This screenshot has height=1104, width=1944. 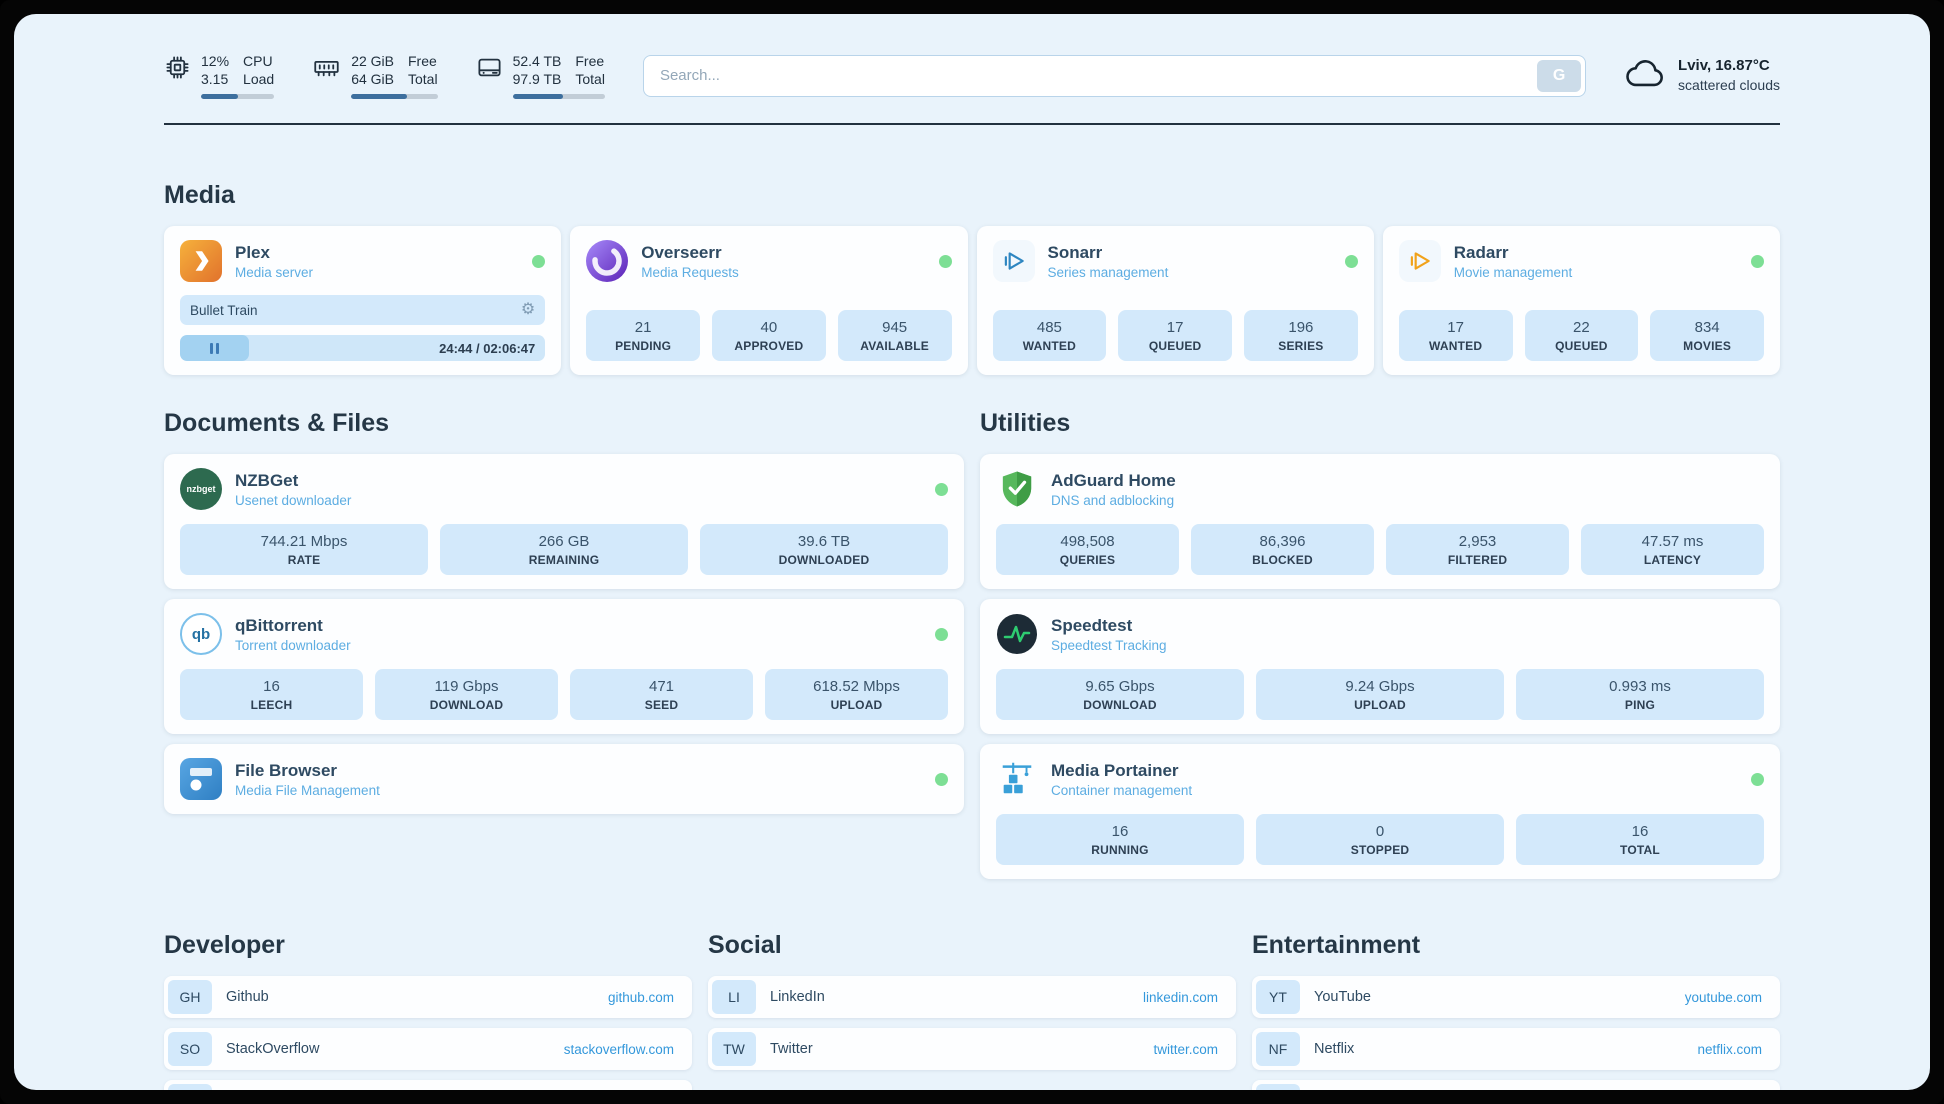 I want to click on link-netflix: NF Netflix netflix.com, so click(x=1516, y=1049).